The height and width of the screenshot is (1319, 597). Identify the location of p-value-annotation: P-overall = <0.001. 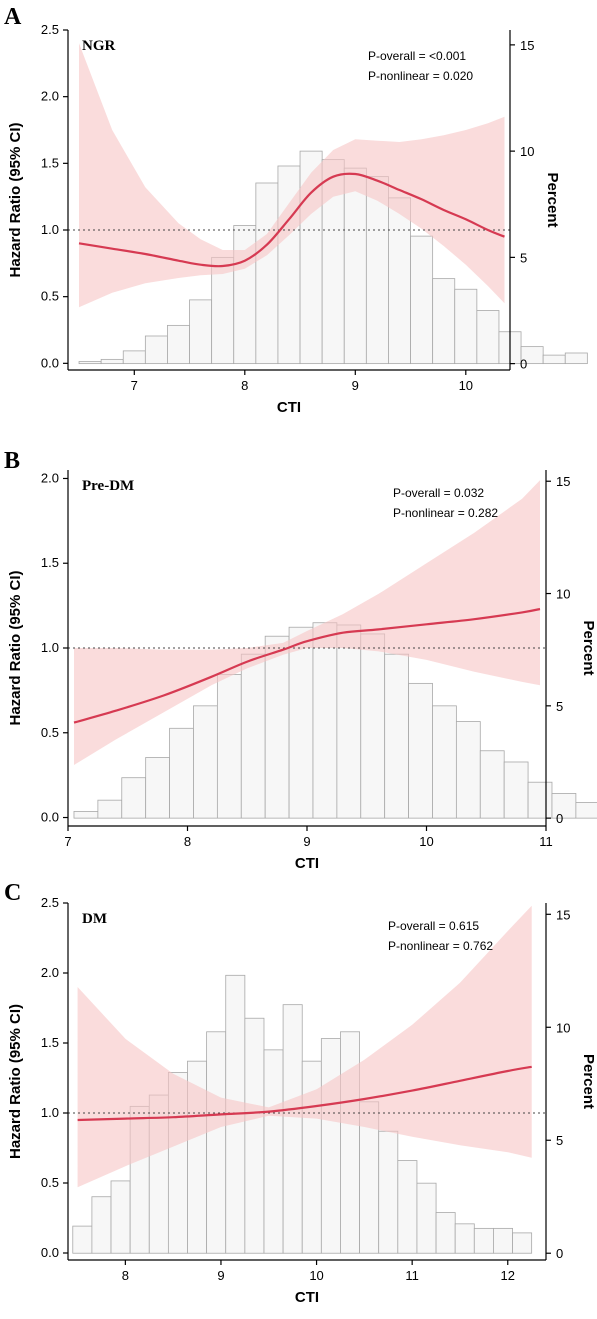
(417, 56).